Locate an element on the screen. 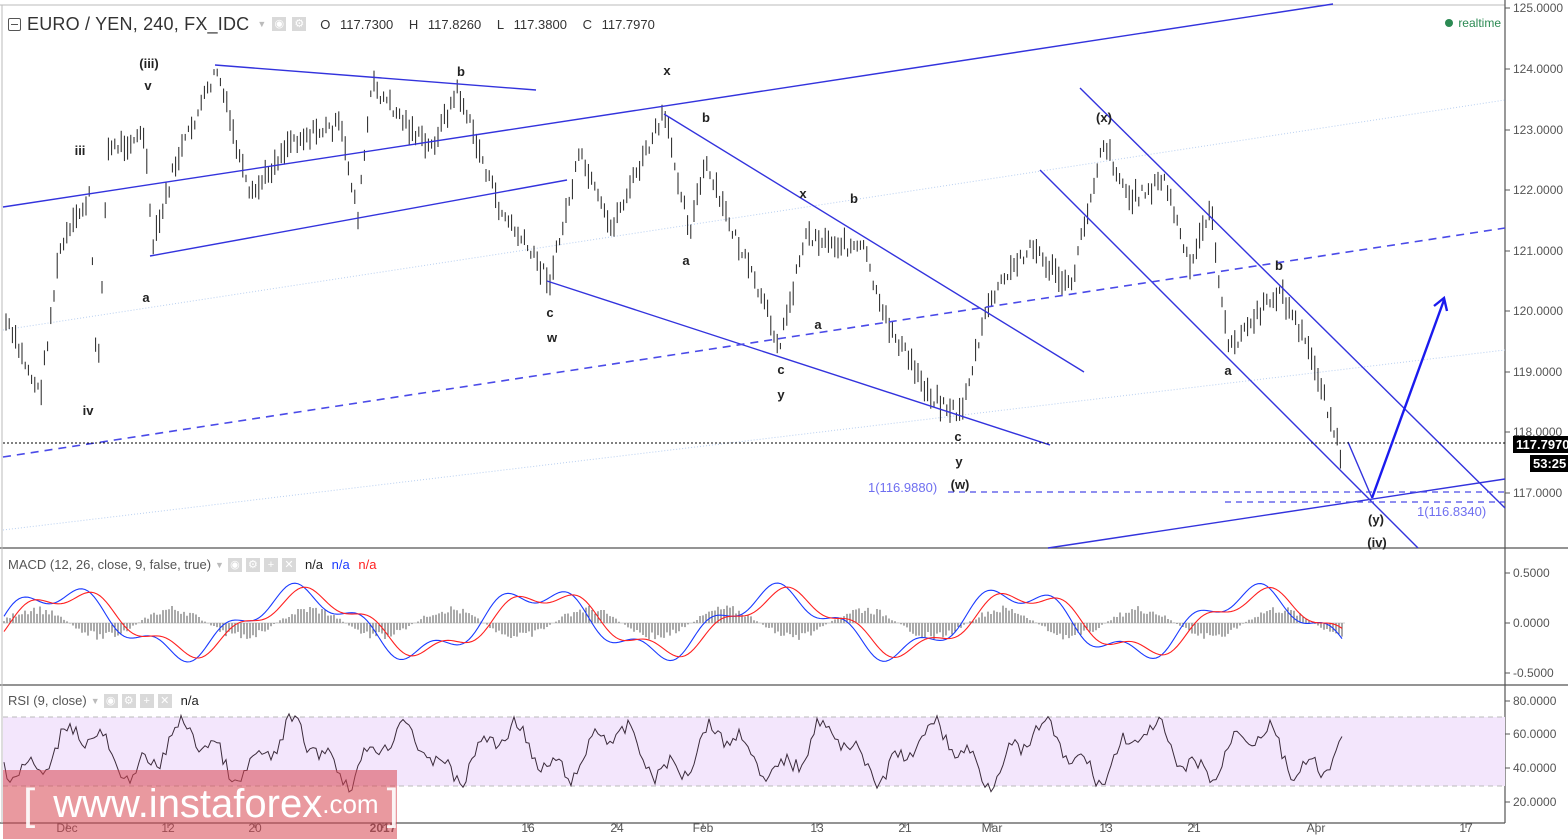 Image resolution: width=1568 pixels, height=839 pixels. open-value: 117.7300 is located at coordinates (367, 24).